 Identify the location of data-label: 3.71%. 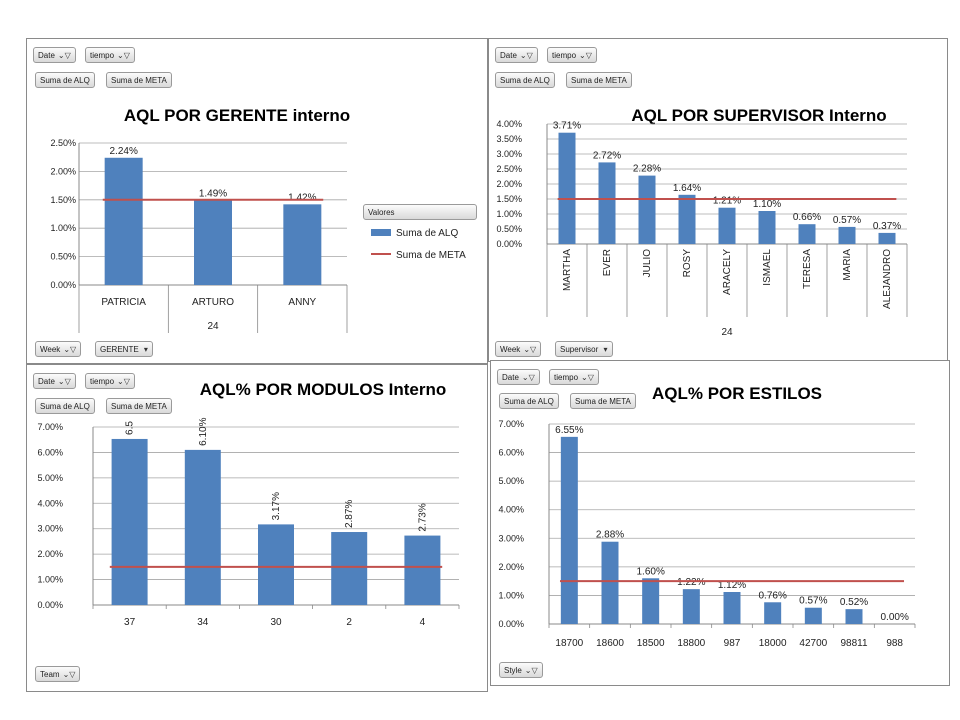
(567, 126).